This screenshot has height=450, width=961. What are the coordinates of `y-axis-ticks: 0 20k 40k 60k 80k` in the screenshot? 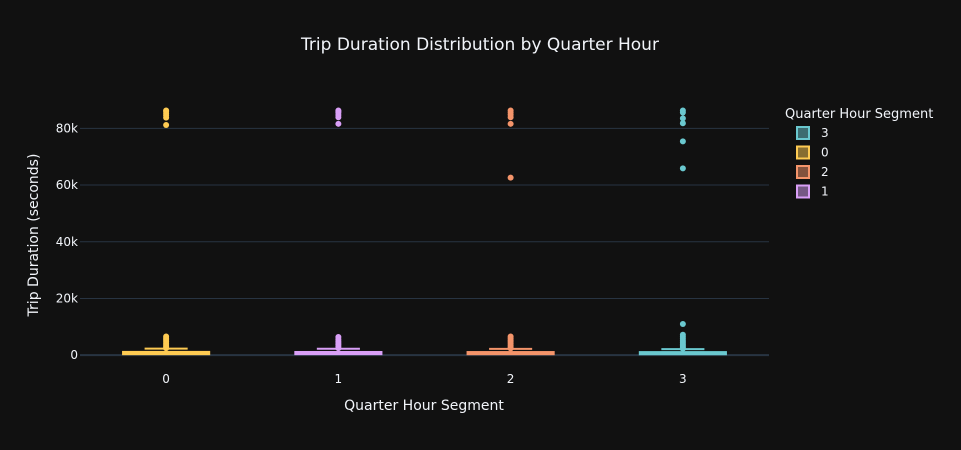 It's located at (67, 241).